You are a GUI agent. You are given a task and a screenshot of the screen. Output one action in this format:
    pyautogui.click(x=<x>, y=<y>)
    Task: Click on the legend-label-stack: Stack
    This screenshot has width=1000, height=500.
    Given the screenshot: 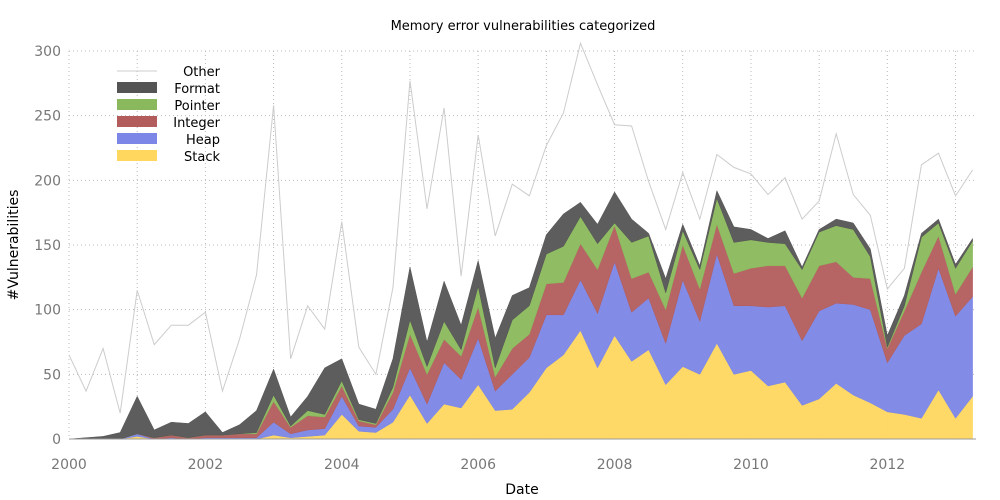 What is the action you would take?
    pyautogui.click(x=202, y=157)
    